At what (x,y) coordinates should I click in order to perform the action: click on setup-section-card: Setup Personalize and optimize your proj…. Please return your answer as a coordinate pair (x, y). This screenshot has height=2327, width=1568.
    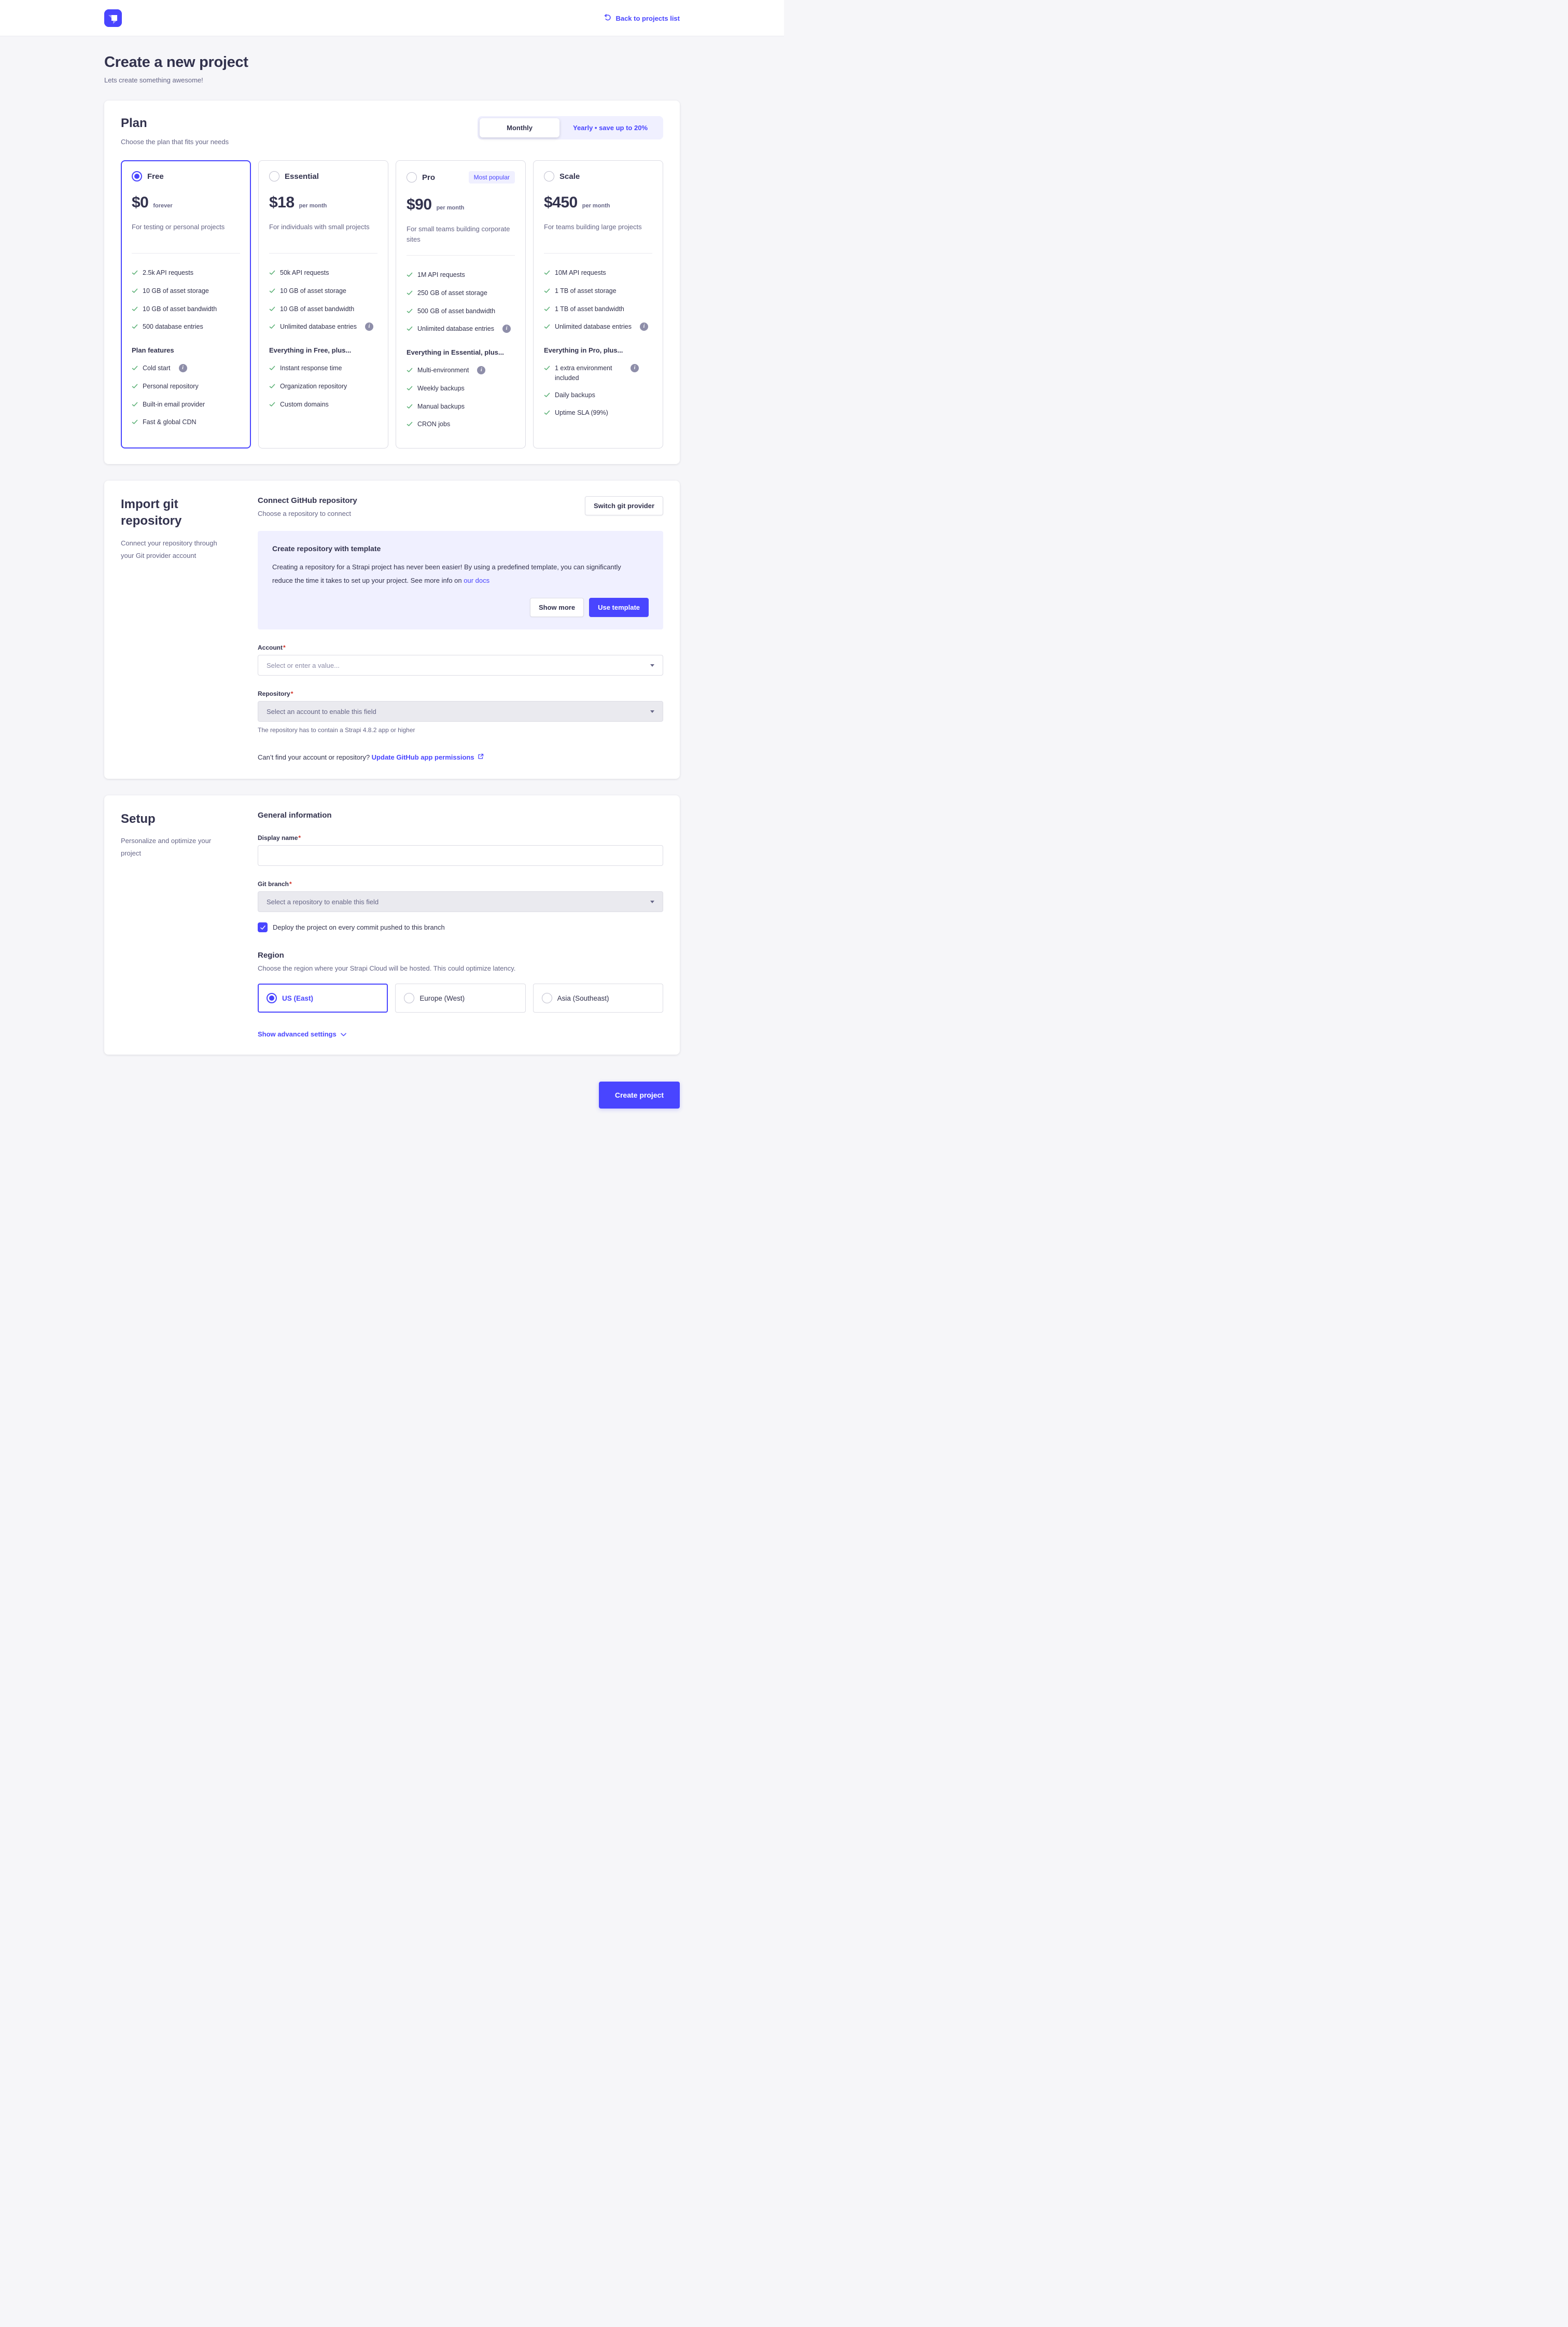
    Looking at the image, I should click on (392, 925).